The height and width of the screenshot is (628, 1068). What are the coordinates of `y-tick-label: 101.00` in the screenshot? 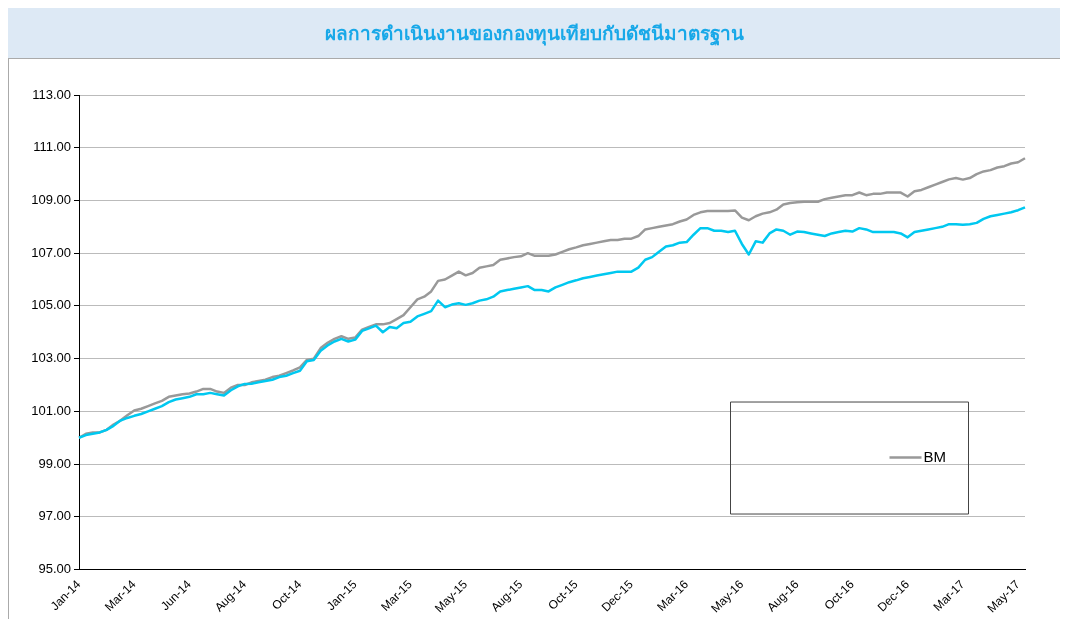 It's located at (51, 410).